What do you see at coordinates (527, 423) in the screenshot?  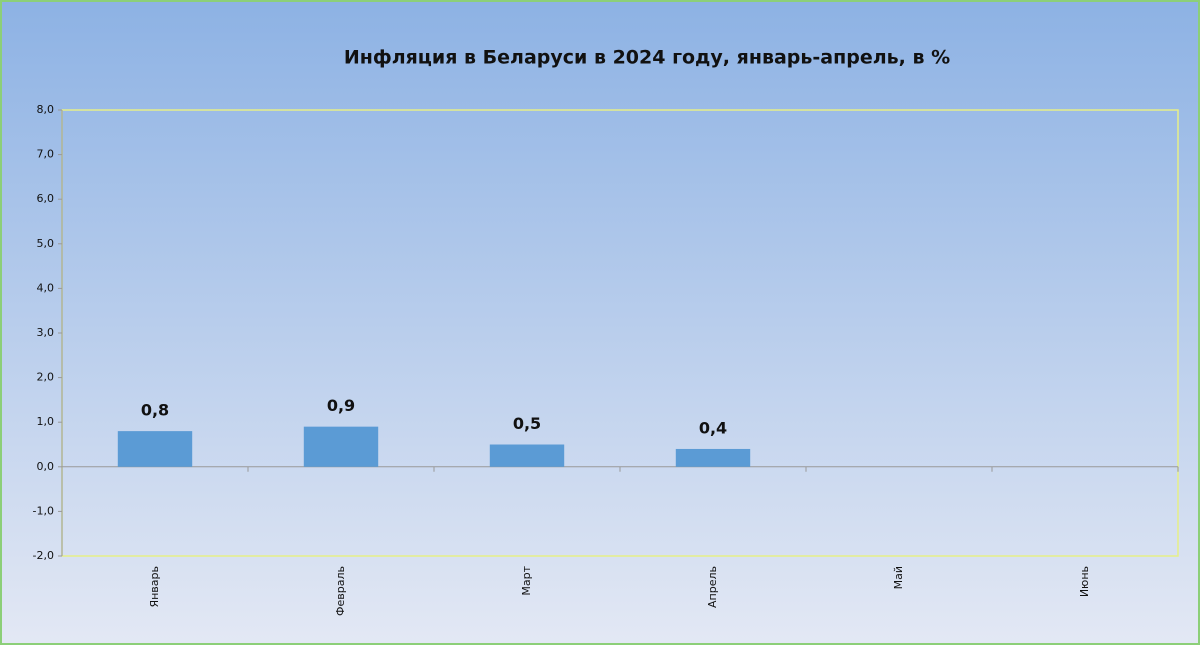 I see `value-label: 0,5` at bounding box center [527, 423].